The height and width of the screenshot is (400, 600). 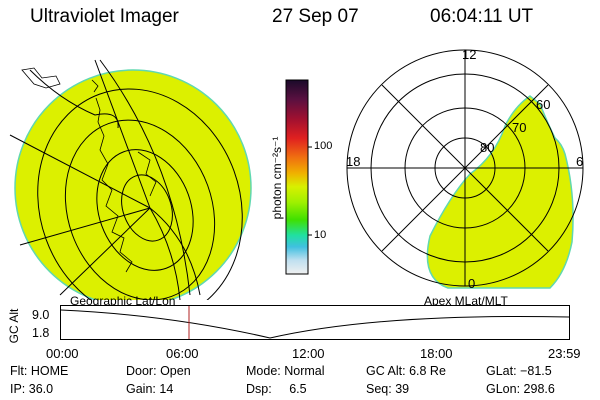 What do you see at coordinates (543, 104) in the screenshot?
I see `mlat-label-60: 60` at bounding box center [543, 104].